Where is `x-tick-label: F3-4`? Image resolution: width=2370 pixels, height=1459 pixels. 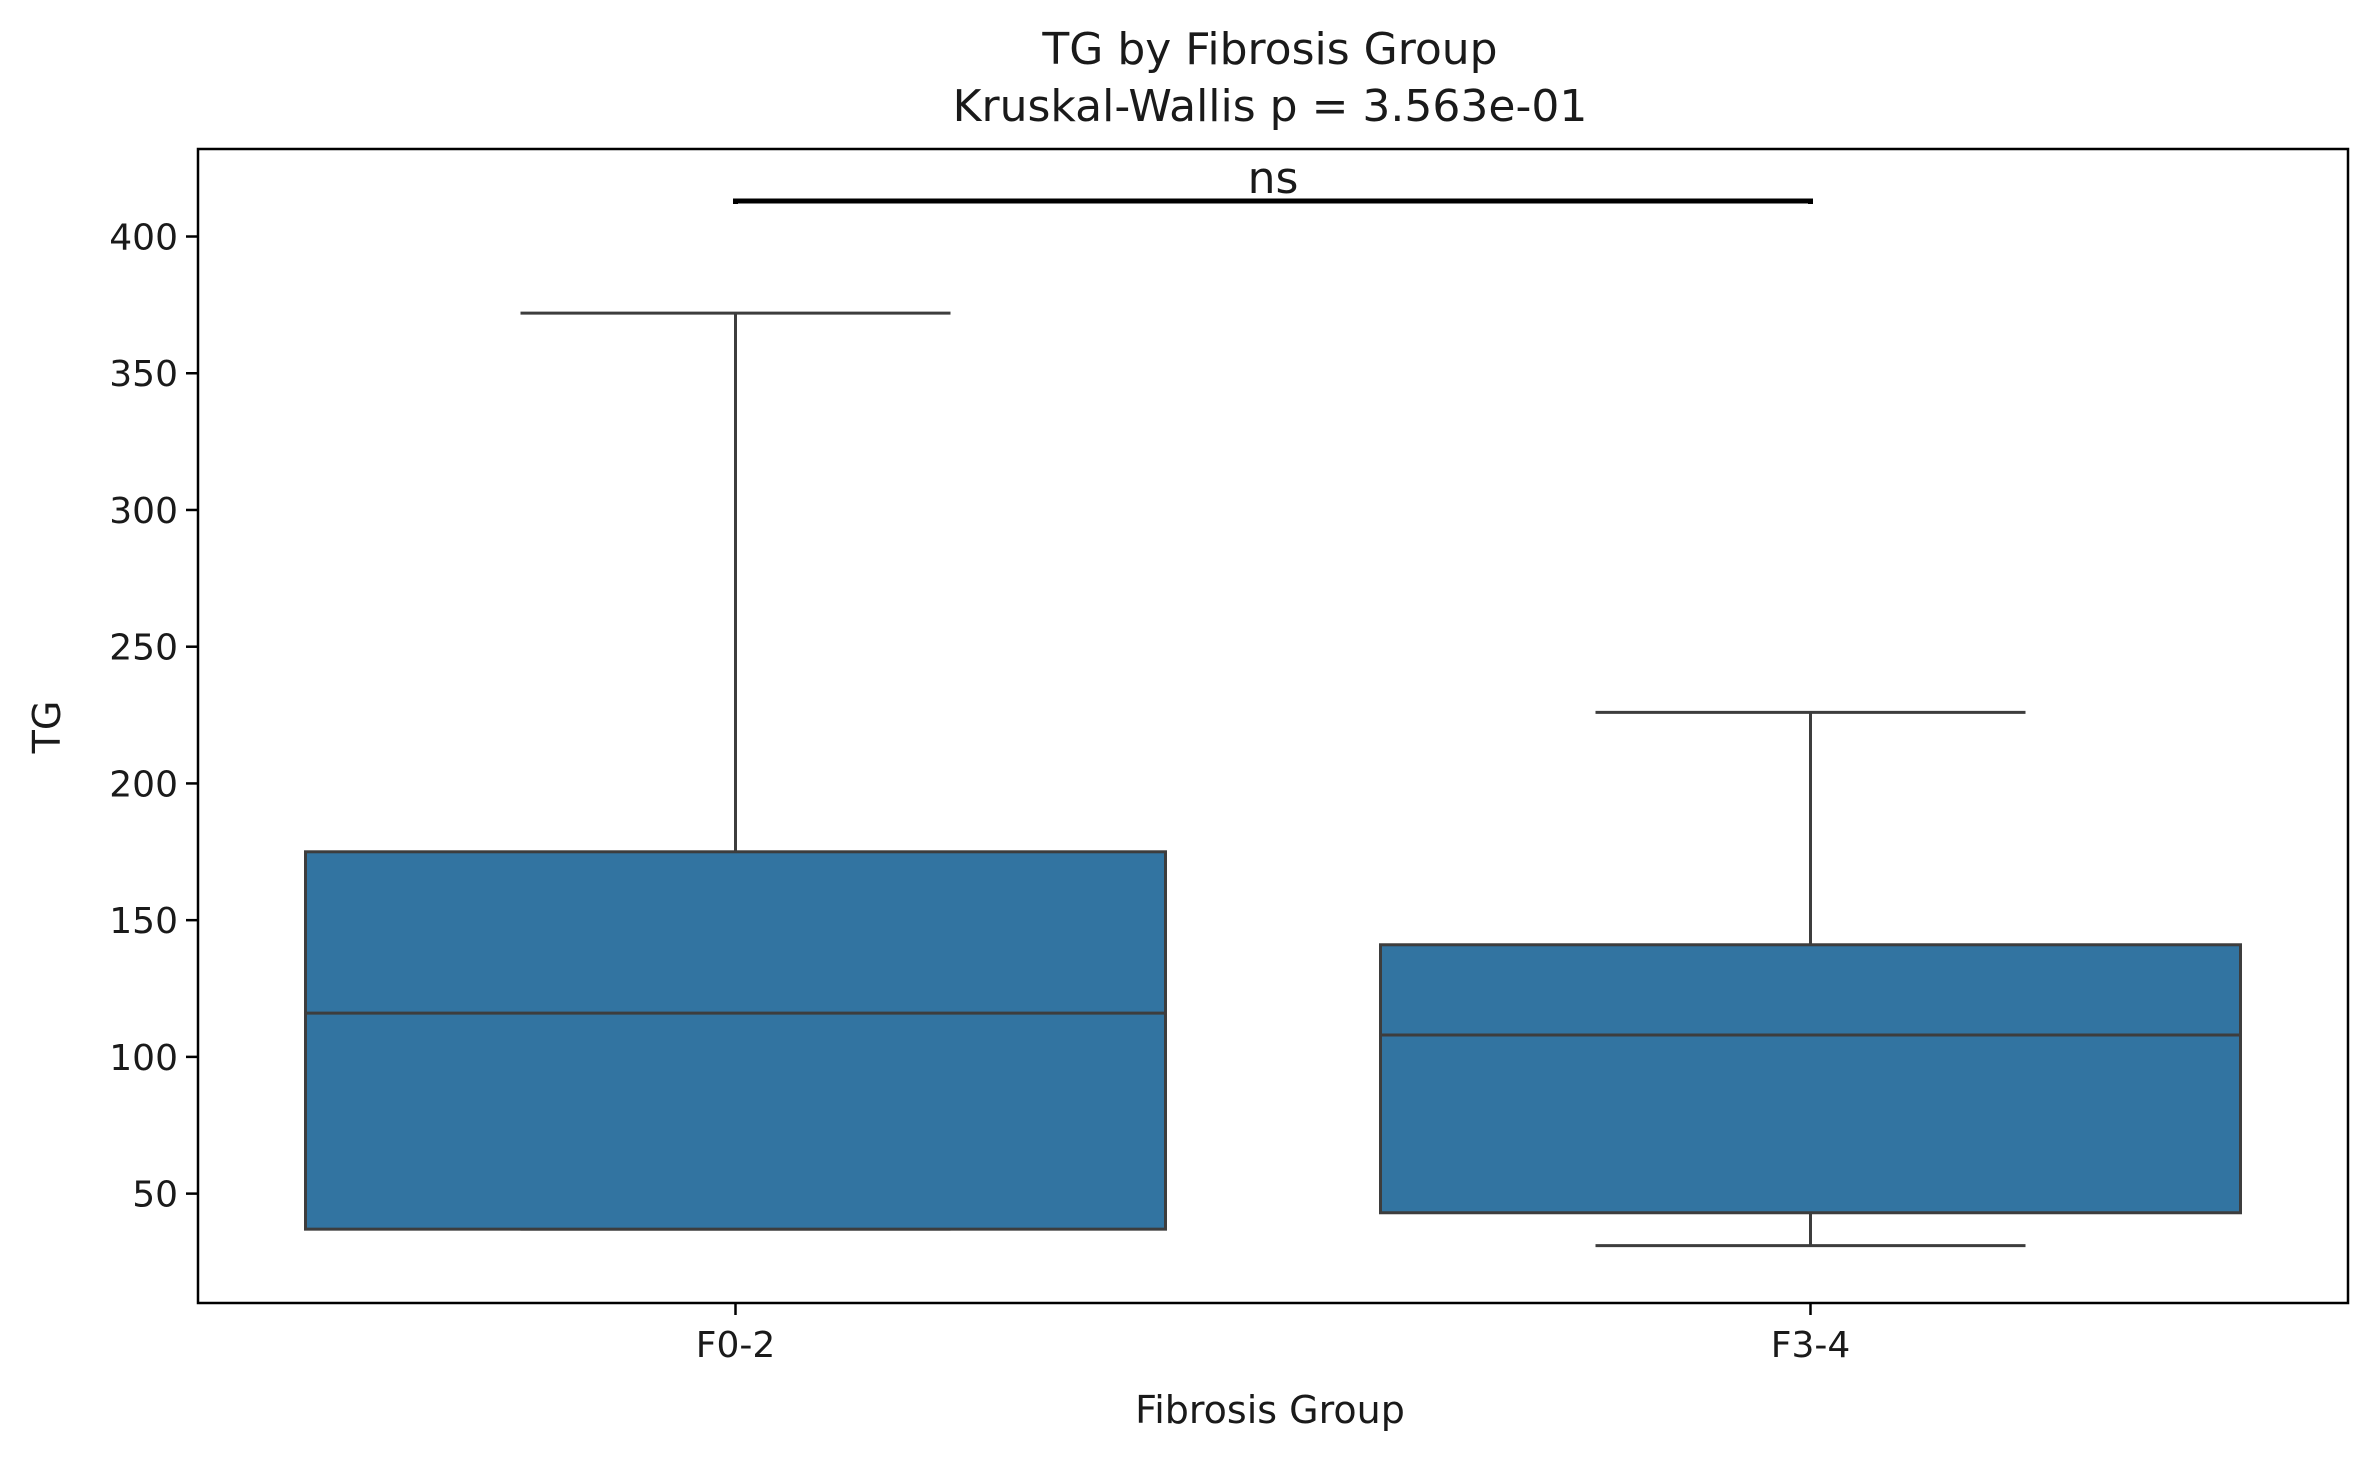
x-tick-label: F3-4 is located at coordinates (1811, 1345).